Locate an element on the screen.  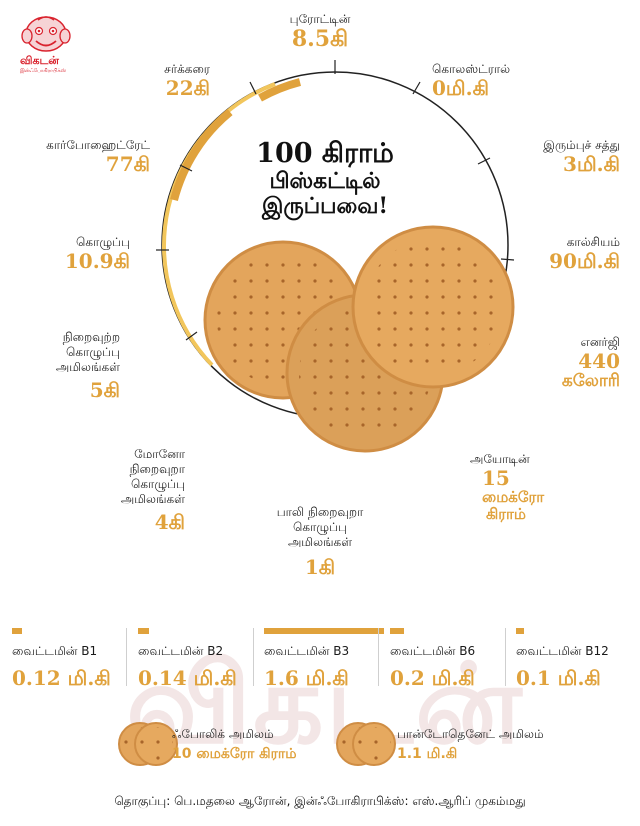
biscuit-right is located at coordinates (433, 307).